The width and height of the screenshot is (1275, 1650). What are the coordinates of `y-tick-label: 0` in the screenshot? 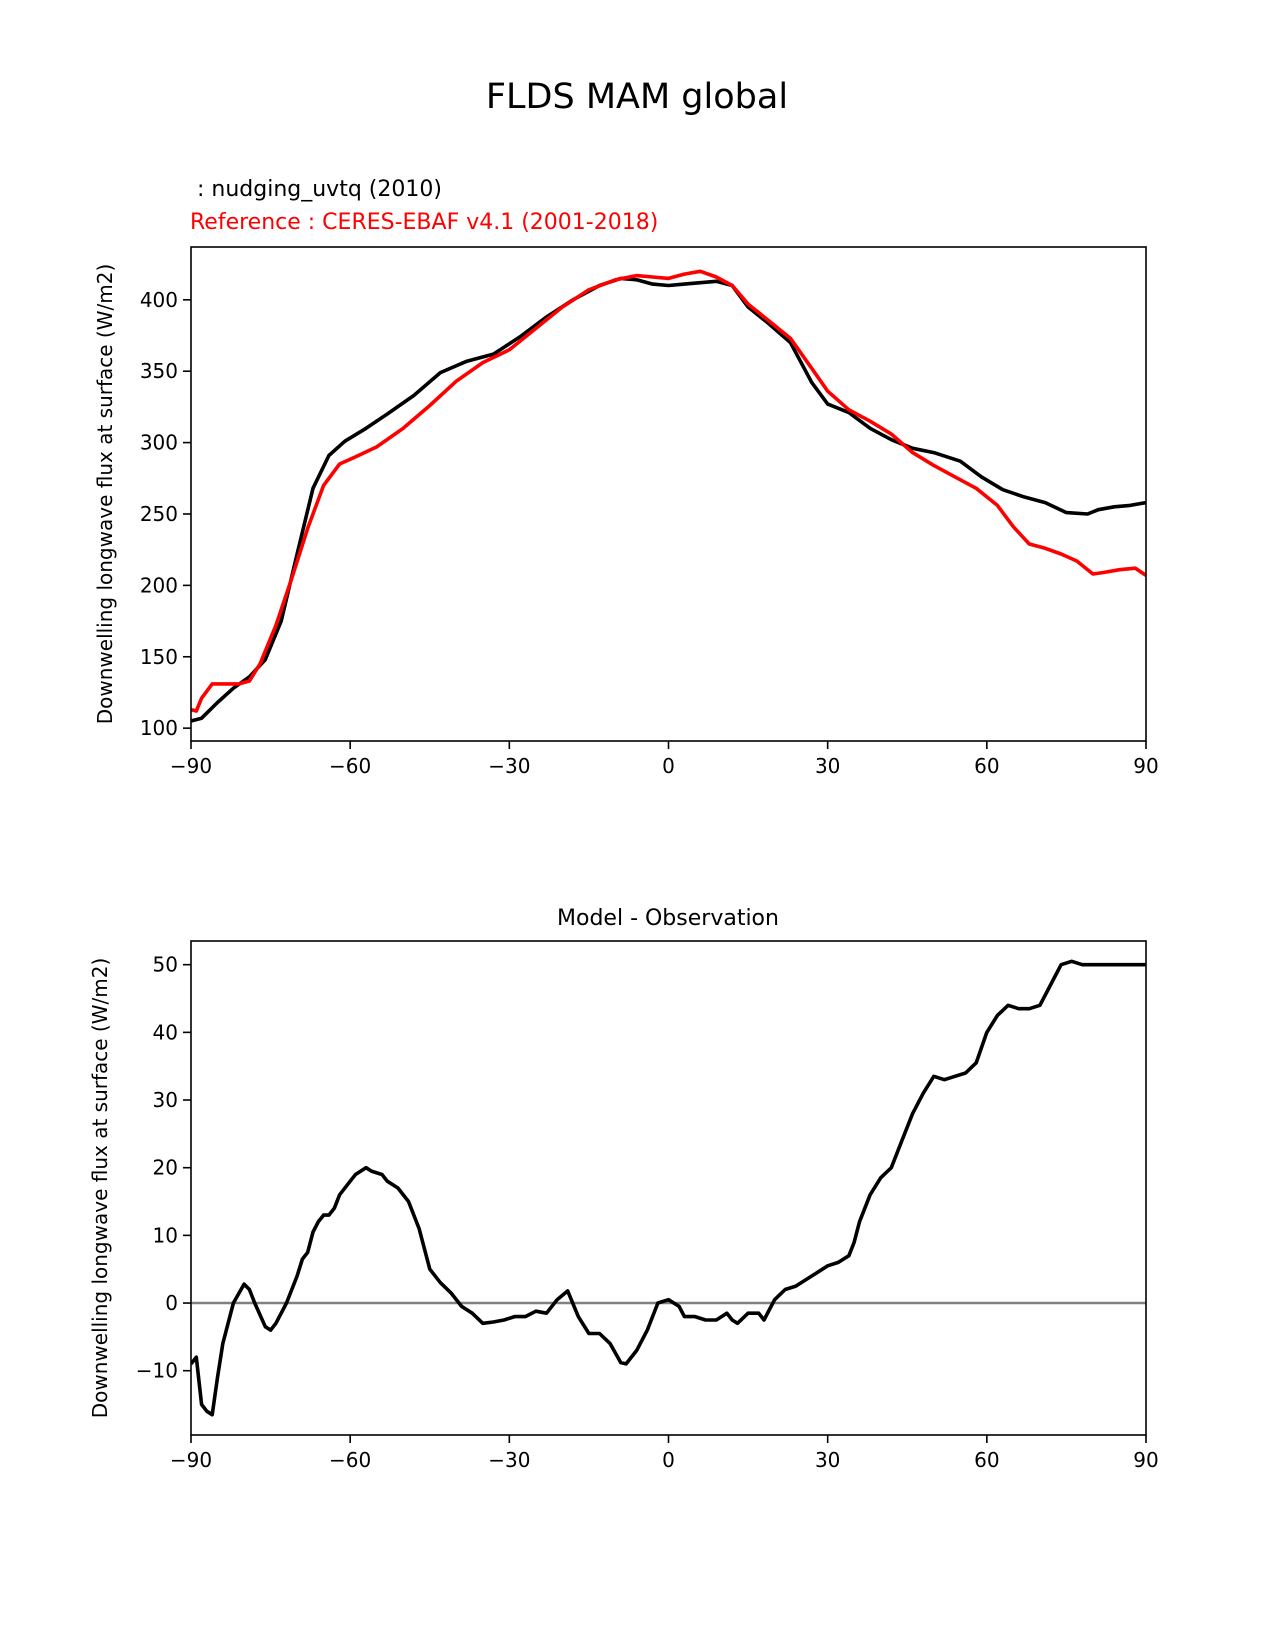 It's located at (171, 1303).